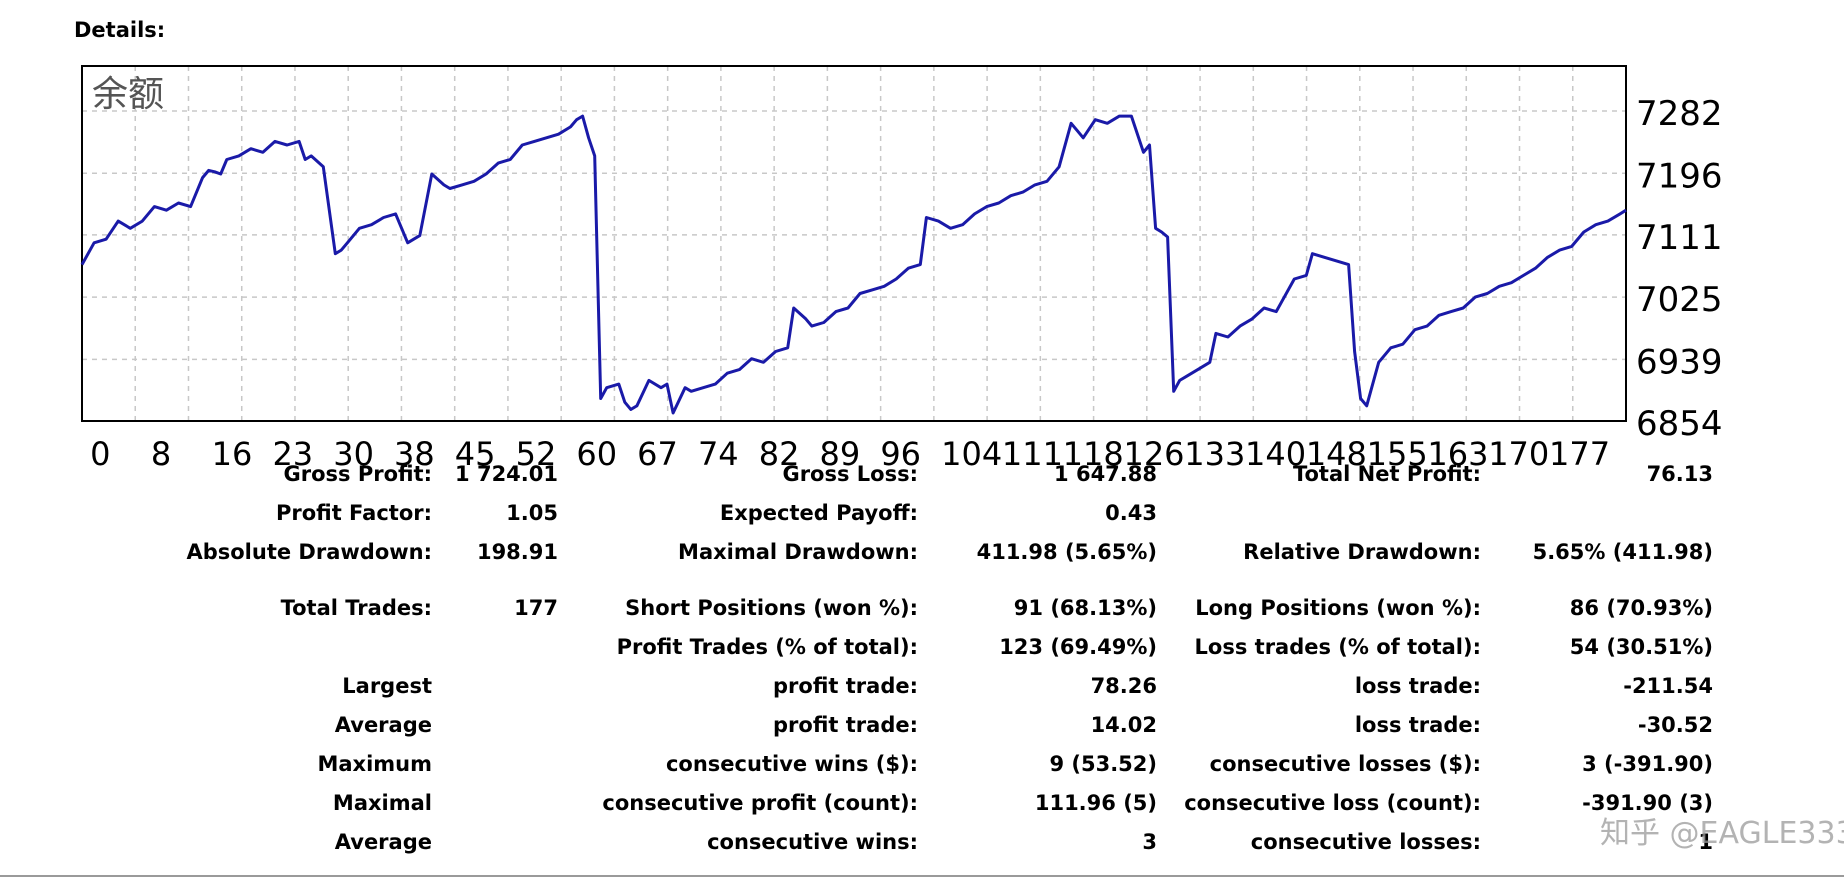  I want to click on stat-value: 91 (68.13%), so click(1085, 608).